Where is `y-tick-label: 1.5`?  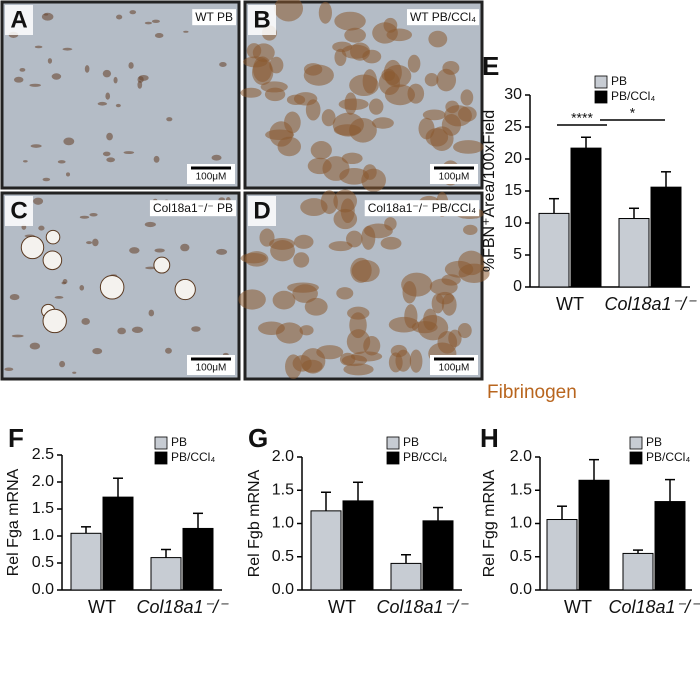
y-tick-label: 1.5 is located at coordinates (521, 489).